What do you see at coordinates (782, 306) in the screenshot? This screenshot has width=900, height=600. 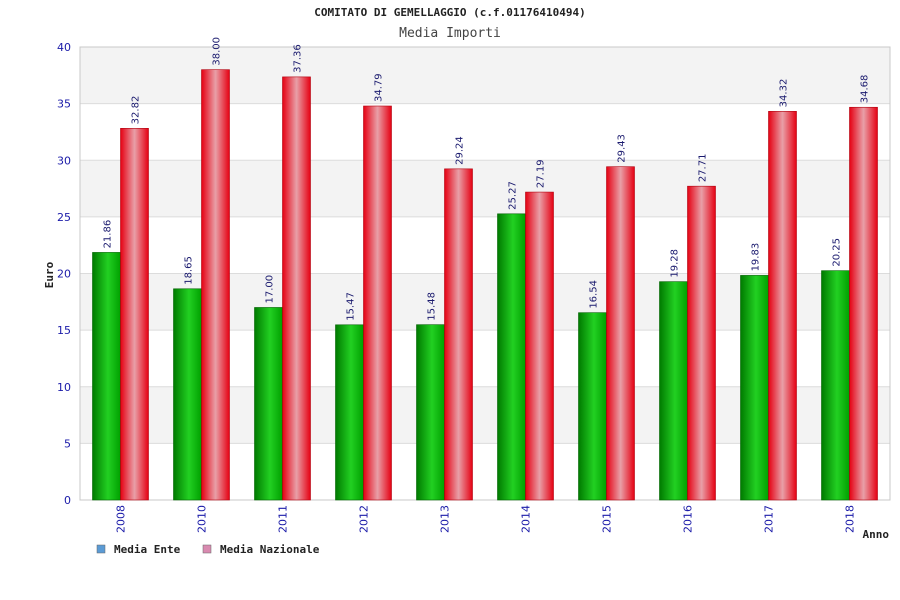 I see `bar-media-nazionale-2017` at bounding box center [782, 306].